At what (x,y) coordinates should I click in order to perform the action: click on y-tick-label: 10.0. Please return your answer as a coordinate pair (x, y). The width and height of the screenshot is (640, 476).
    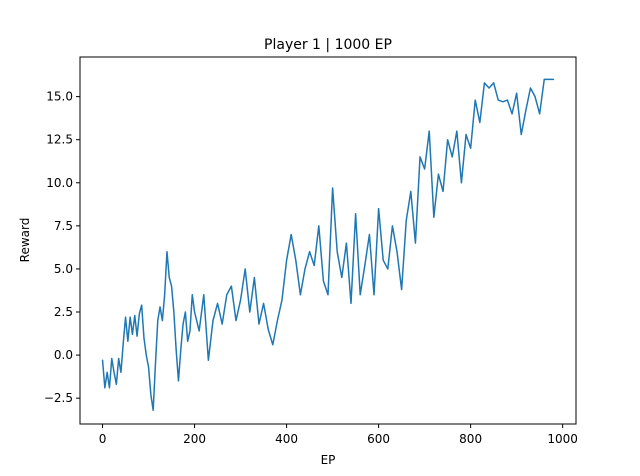
    Looking at the image, I should click on (59, 183).